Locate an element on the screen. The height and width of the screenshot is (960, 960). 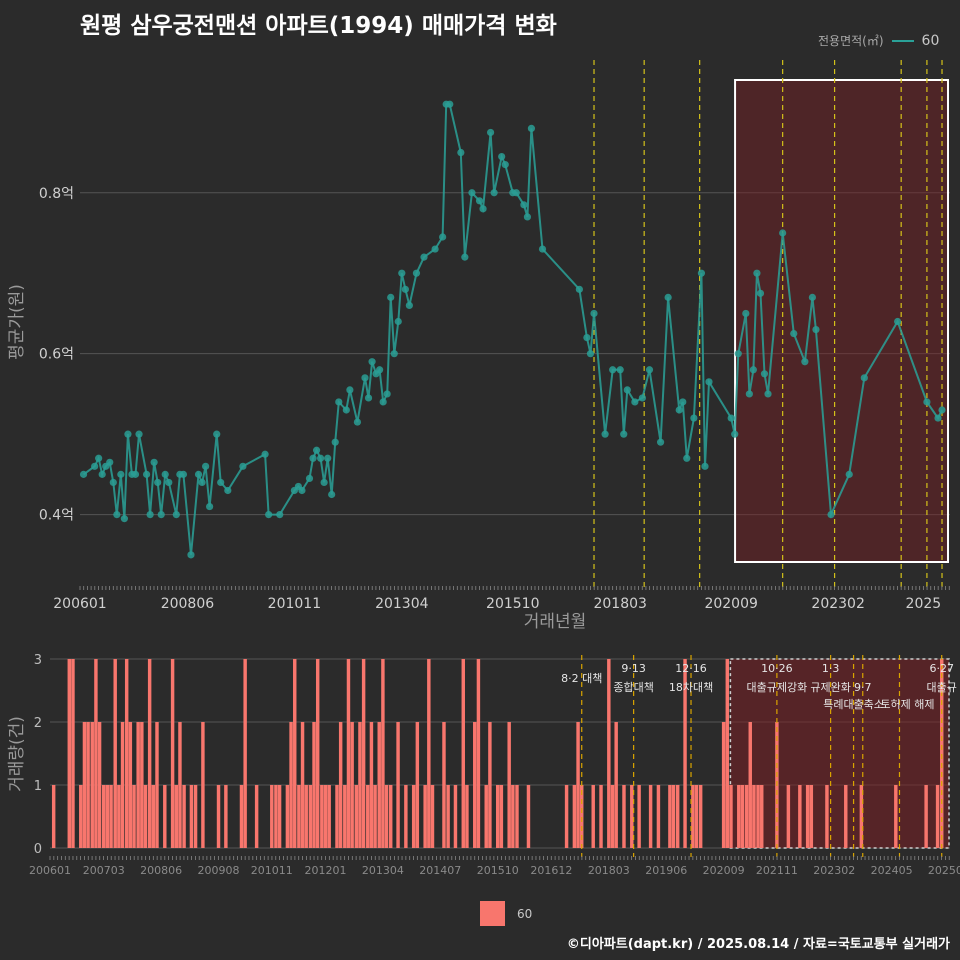
bottom-legend-label: 60 is located at coordinates (525, 913).